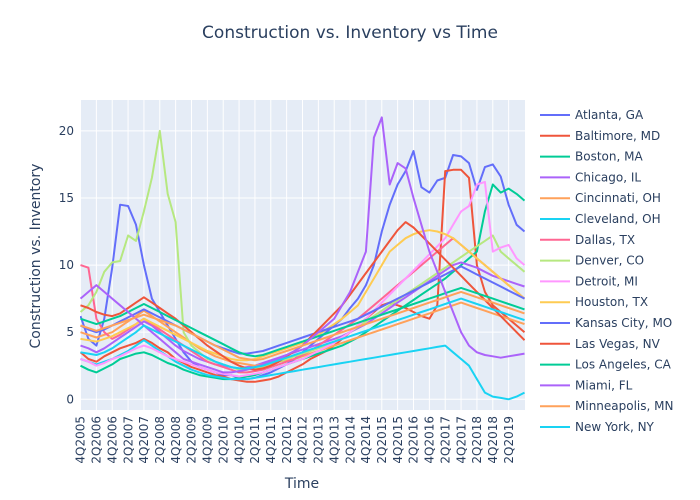  I want to click on series-line-kansas-city-mo, so click(302, 310).